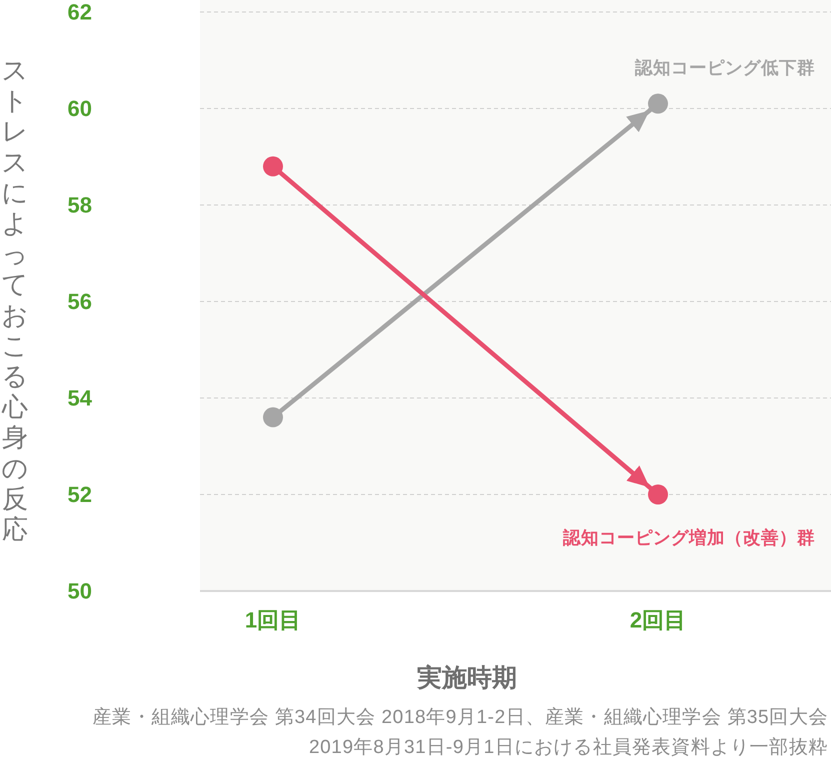 This screenshot has height=782, width=831. What do you see at coordinates (80, 108) in the screenshot?
I see `y-tick-label: 60` at bounding box center [80, 108].